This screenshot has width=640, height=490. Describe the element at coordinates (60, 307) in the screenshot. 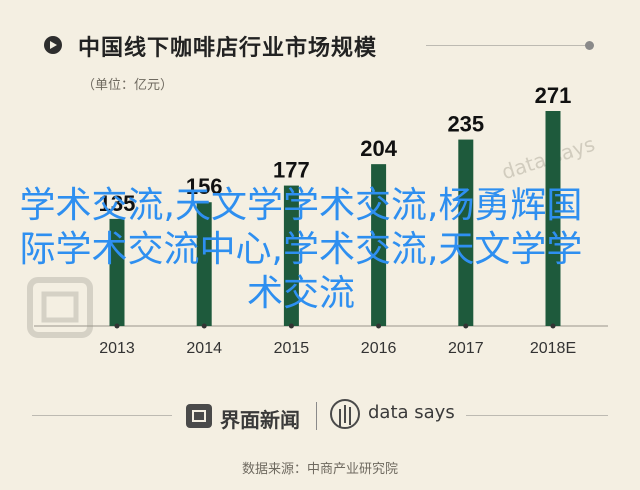

I see `jiemian-watermark-icon` at that location.